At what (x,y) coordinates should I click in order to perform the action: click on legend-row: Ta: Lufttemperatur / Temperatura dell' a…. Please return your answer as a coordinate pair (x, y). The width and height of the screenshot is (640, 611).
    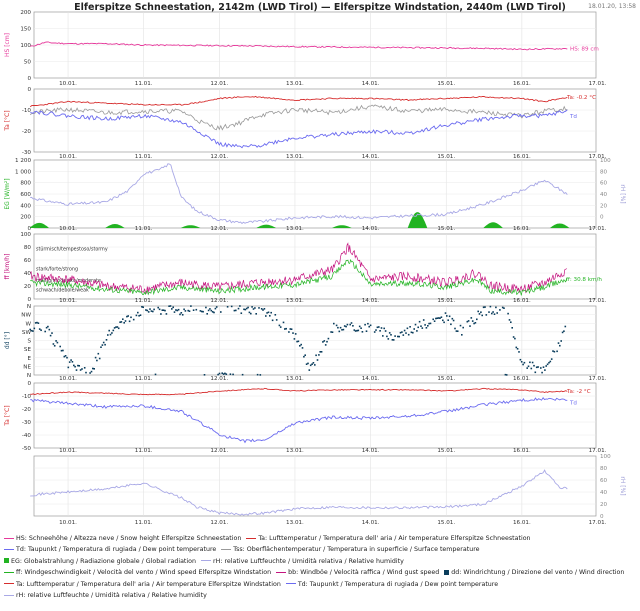
    Looking at the image, I should click on (320, 584).